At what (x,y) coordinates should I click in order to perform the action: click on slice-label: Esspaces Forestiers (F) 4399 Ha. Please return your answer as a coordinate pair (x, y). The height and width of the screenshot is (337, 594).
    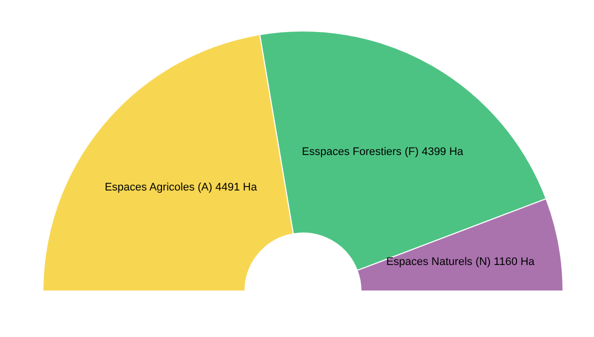
    Looking at the image, I should click on (383, 152).